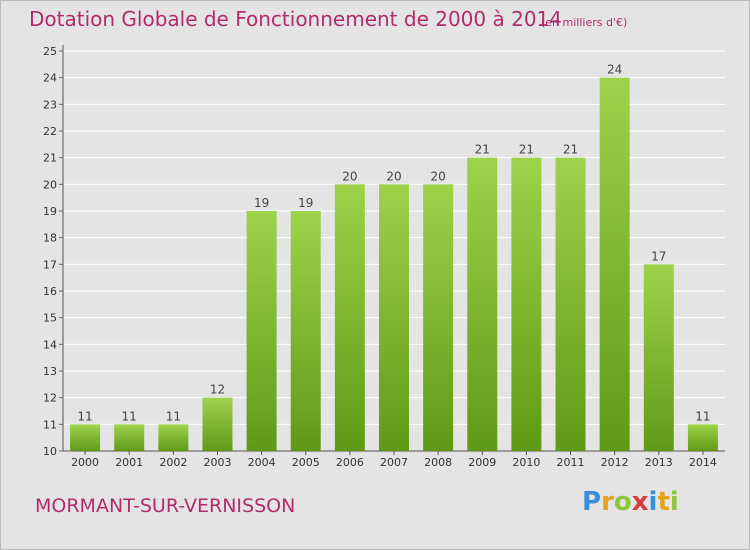 This screenshot has height=550, width=750. I want to click on town-name: MORMANT-SUR-VERNISSON, so click(165, 506).